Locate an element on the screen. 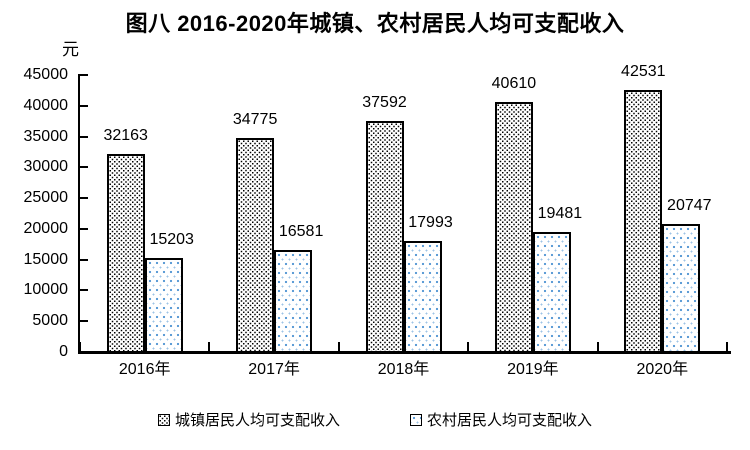  x-category-label: 2017年 is located at coordinates (274, 369).